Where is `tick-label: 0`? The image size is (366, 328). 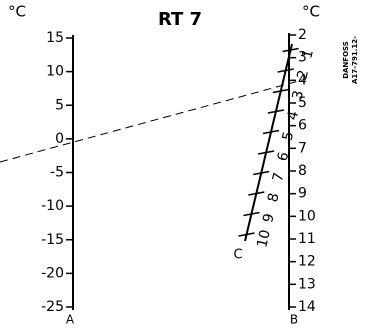 tick-label: 0 is located at coordinates (59, 139).